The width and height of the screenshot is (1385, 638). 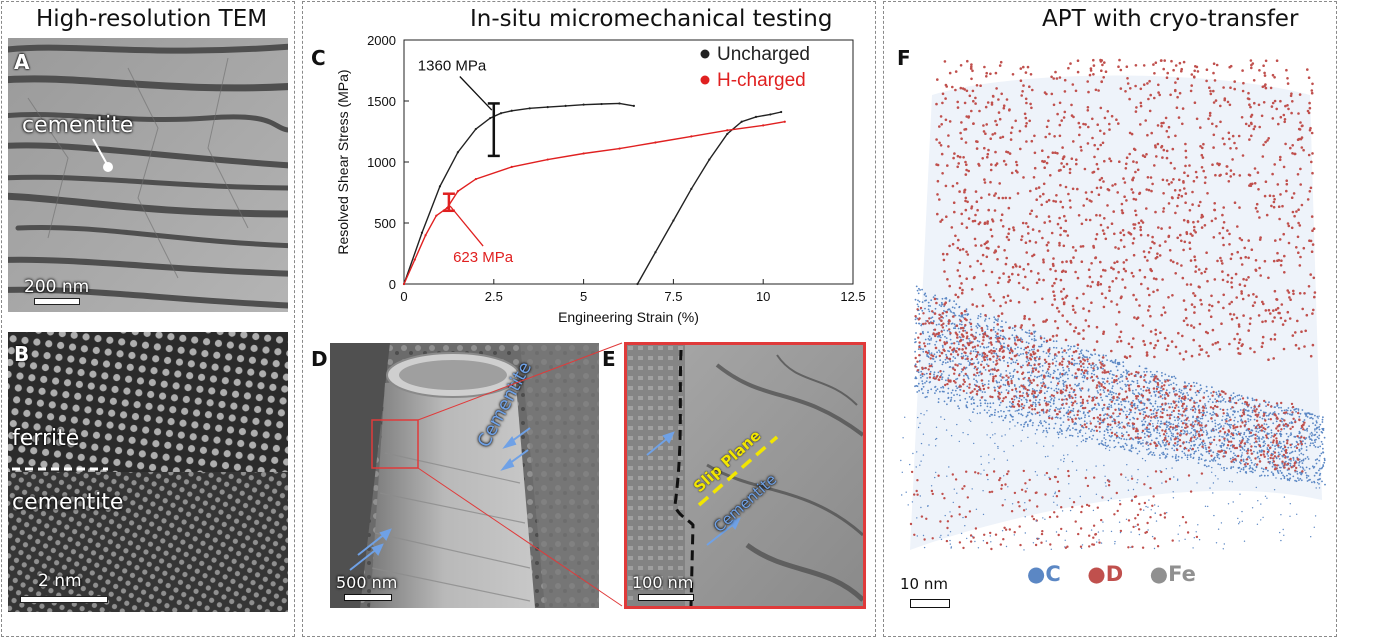 What do you see at coordinates (466, 226) in the screenshot?
I see `annotation-arrow` at bounding box center [466, 226].